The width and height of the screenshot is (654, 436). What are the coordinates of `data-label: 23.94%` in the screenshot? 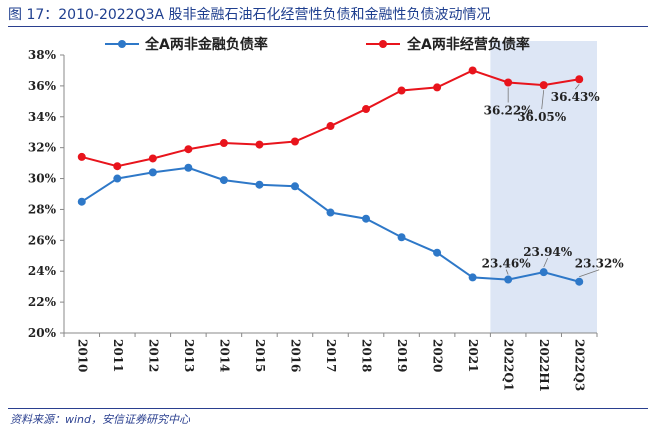 It's located at (548, 252).